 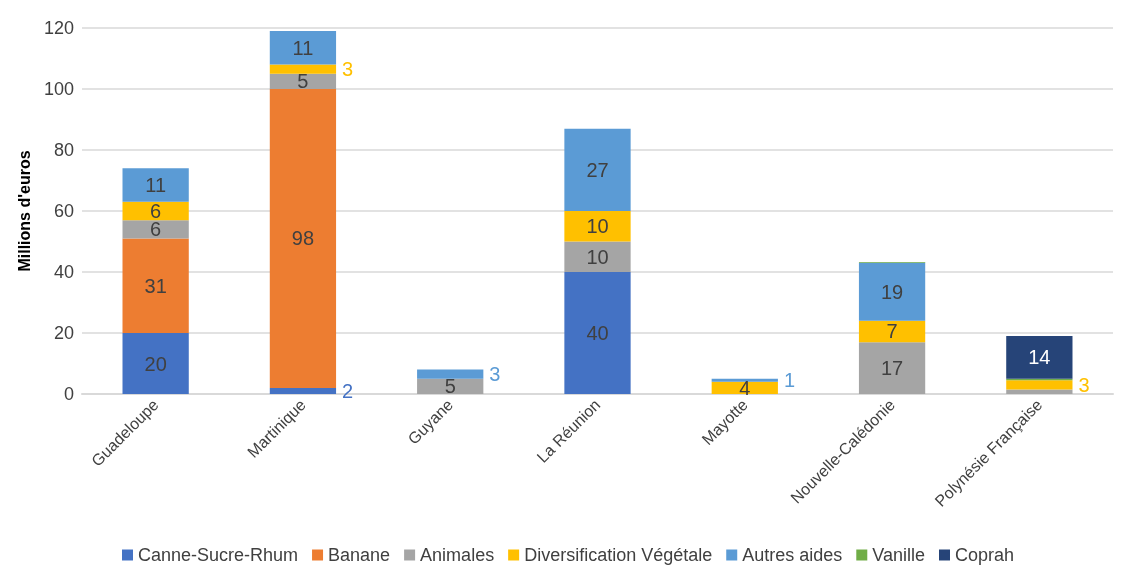 I want to click on data-label: 31, so click(x=155, y=285).